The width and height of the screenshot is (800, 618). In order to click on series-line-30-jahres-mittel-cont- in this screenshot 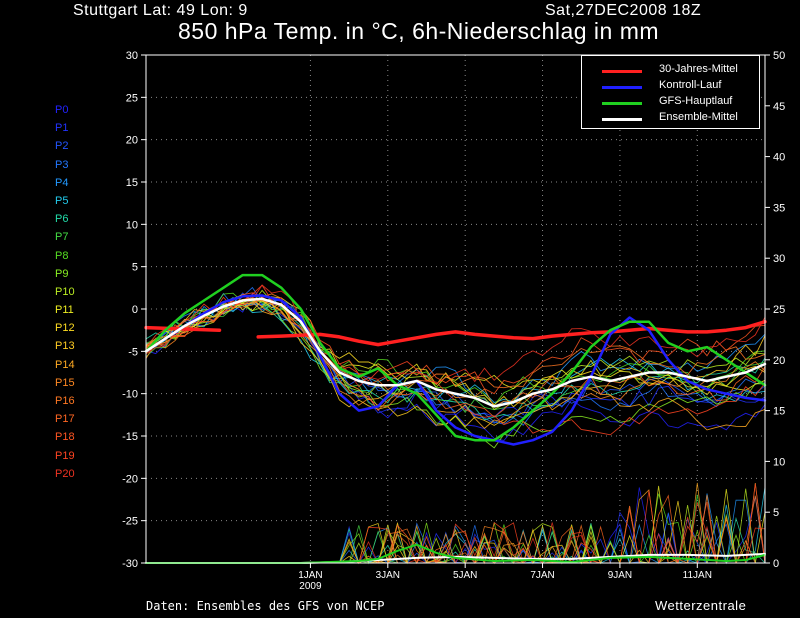, I will do `click(511, 333)`.